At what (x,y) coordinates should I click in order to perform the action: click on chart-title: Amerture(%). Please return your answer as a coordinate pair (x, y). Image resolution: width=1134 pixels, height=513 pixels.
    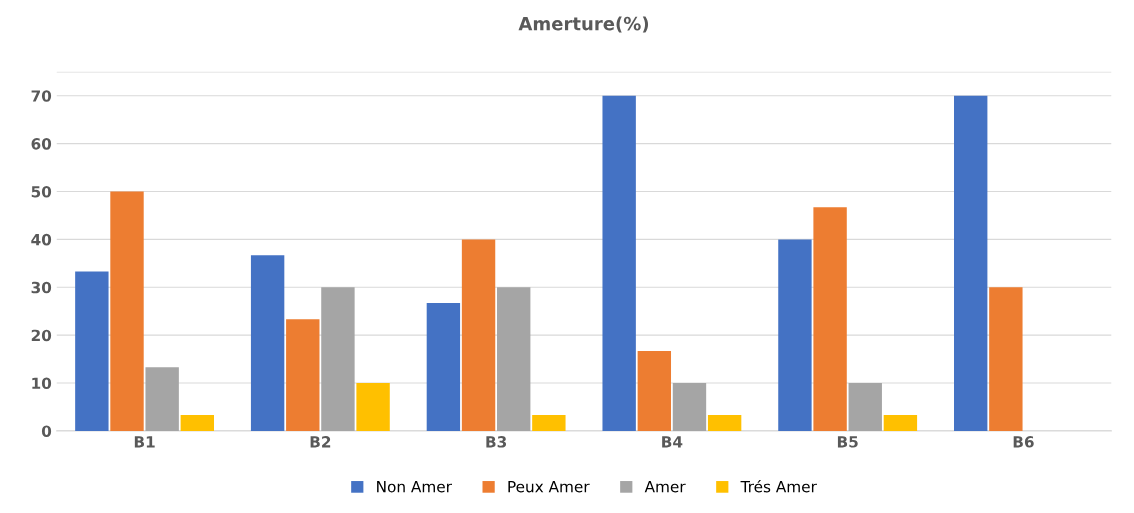
    Looking at the image, I should click on (583, 24).